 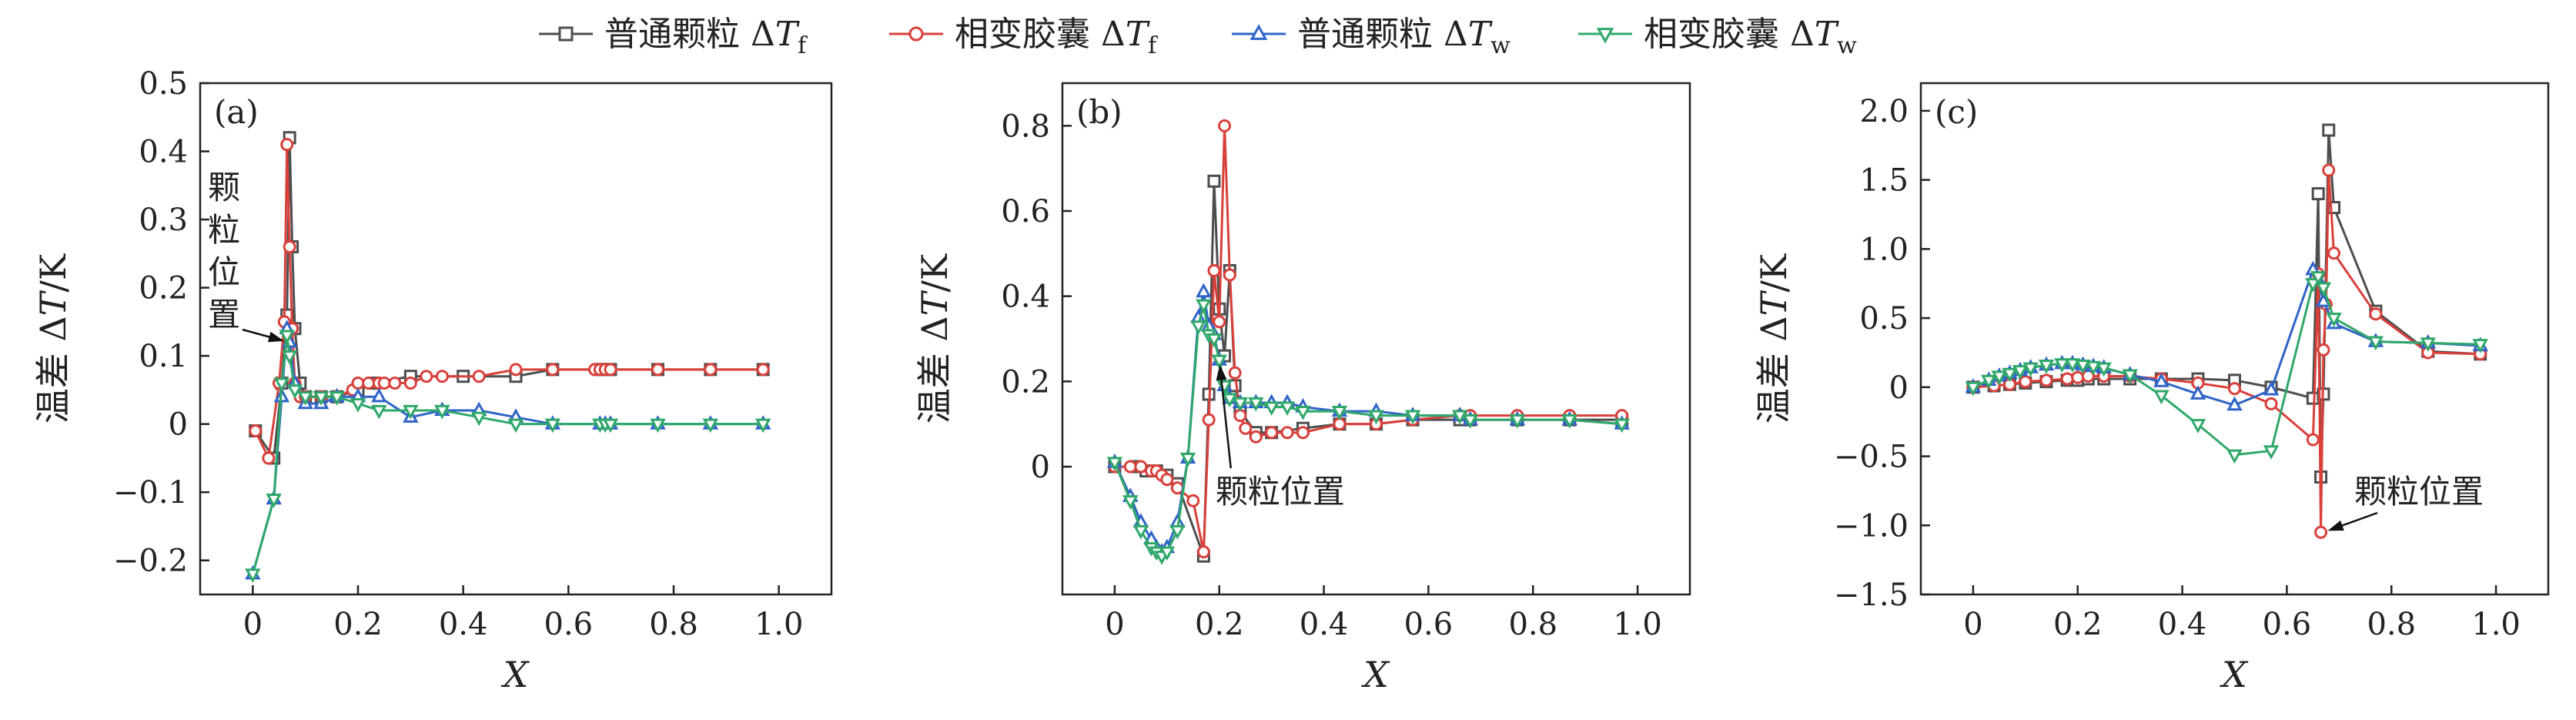 I want to click on legend-marker, so click(x=1259, y=32).